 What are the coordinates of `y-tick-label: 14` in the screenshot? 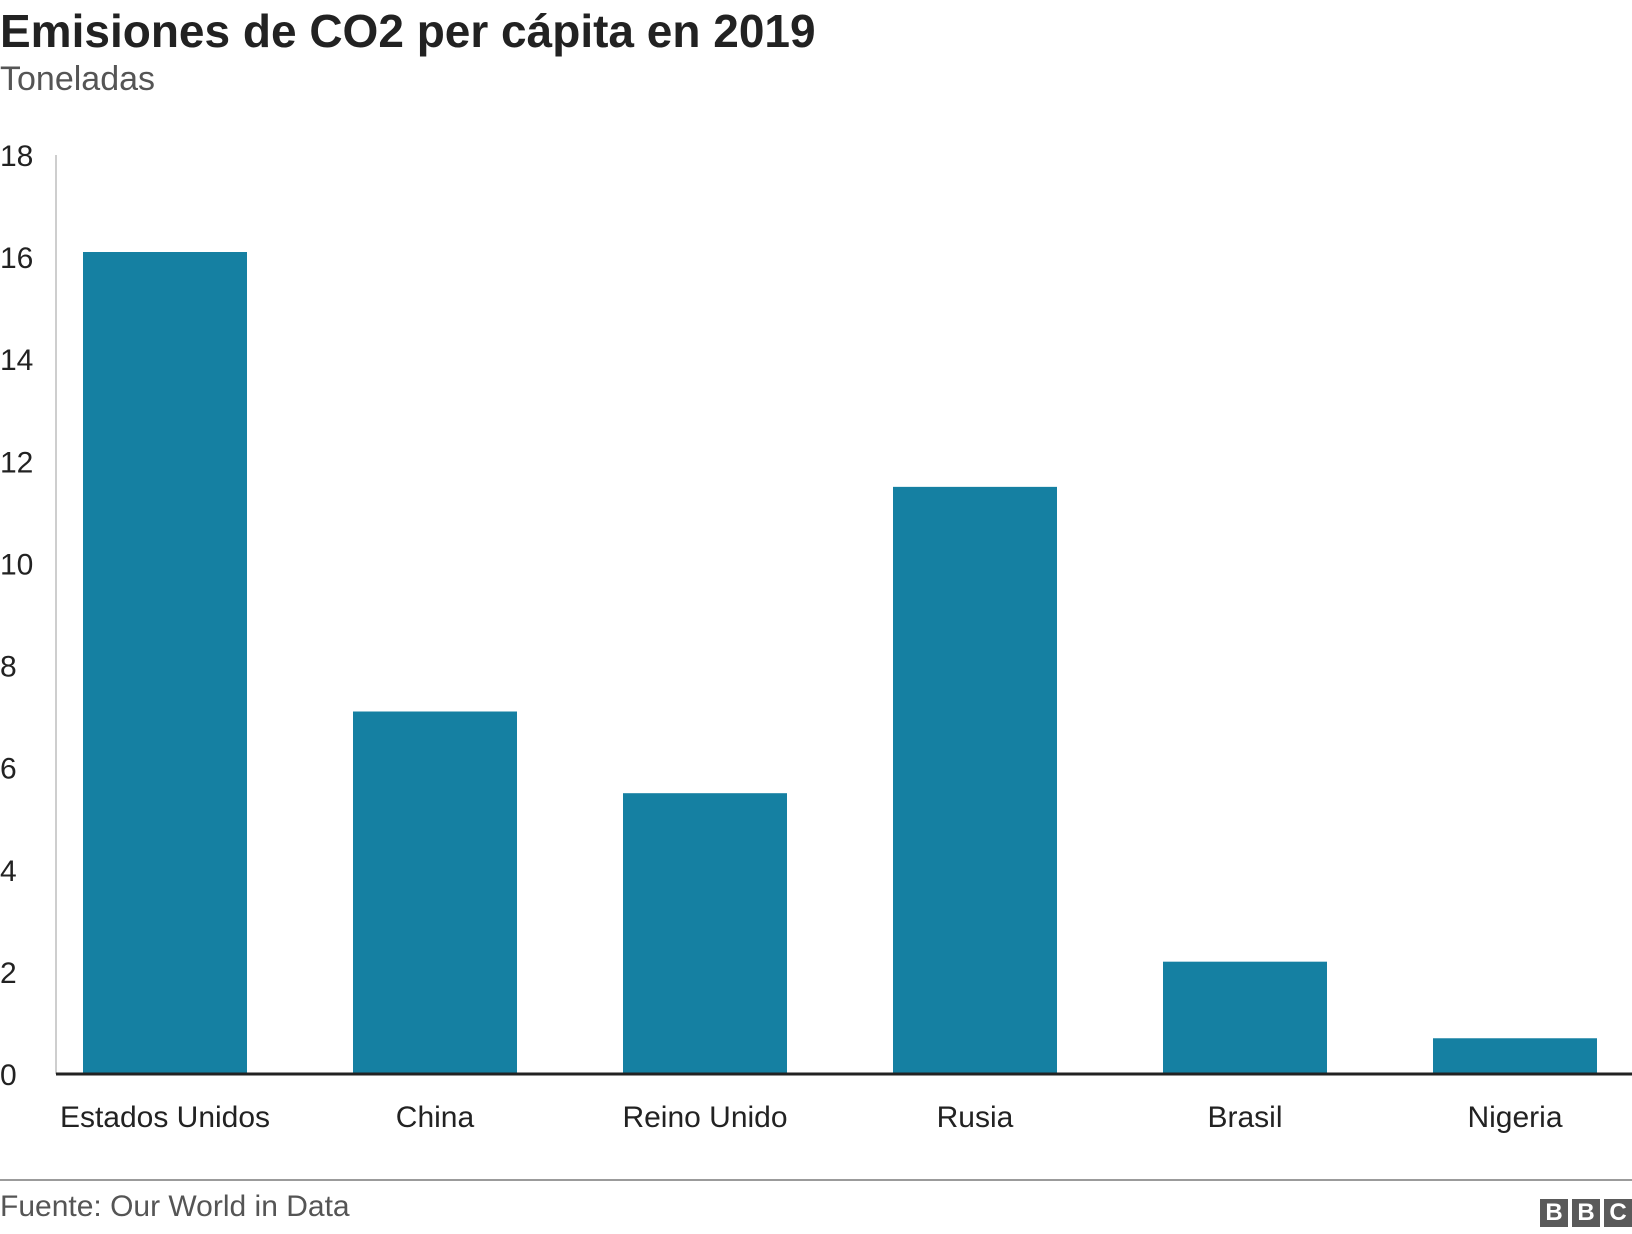 It's located at (16, 360).